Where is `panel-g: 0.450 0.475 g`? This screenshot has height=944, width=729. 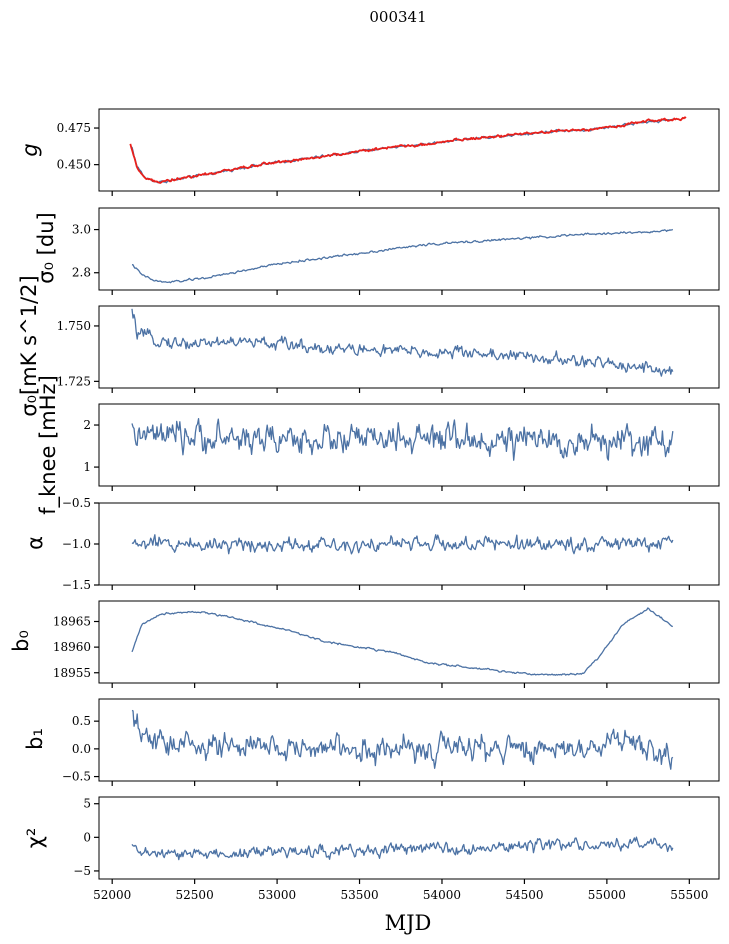
panel-g: 0.450 0.475 g is located at coordinates (369, 152).